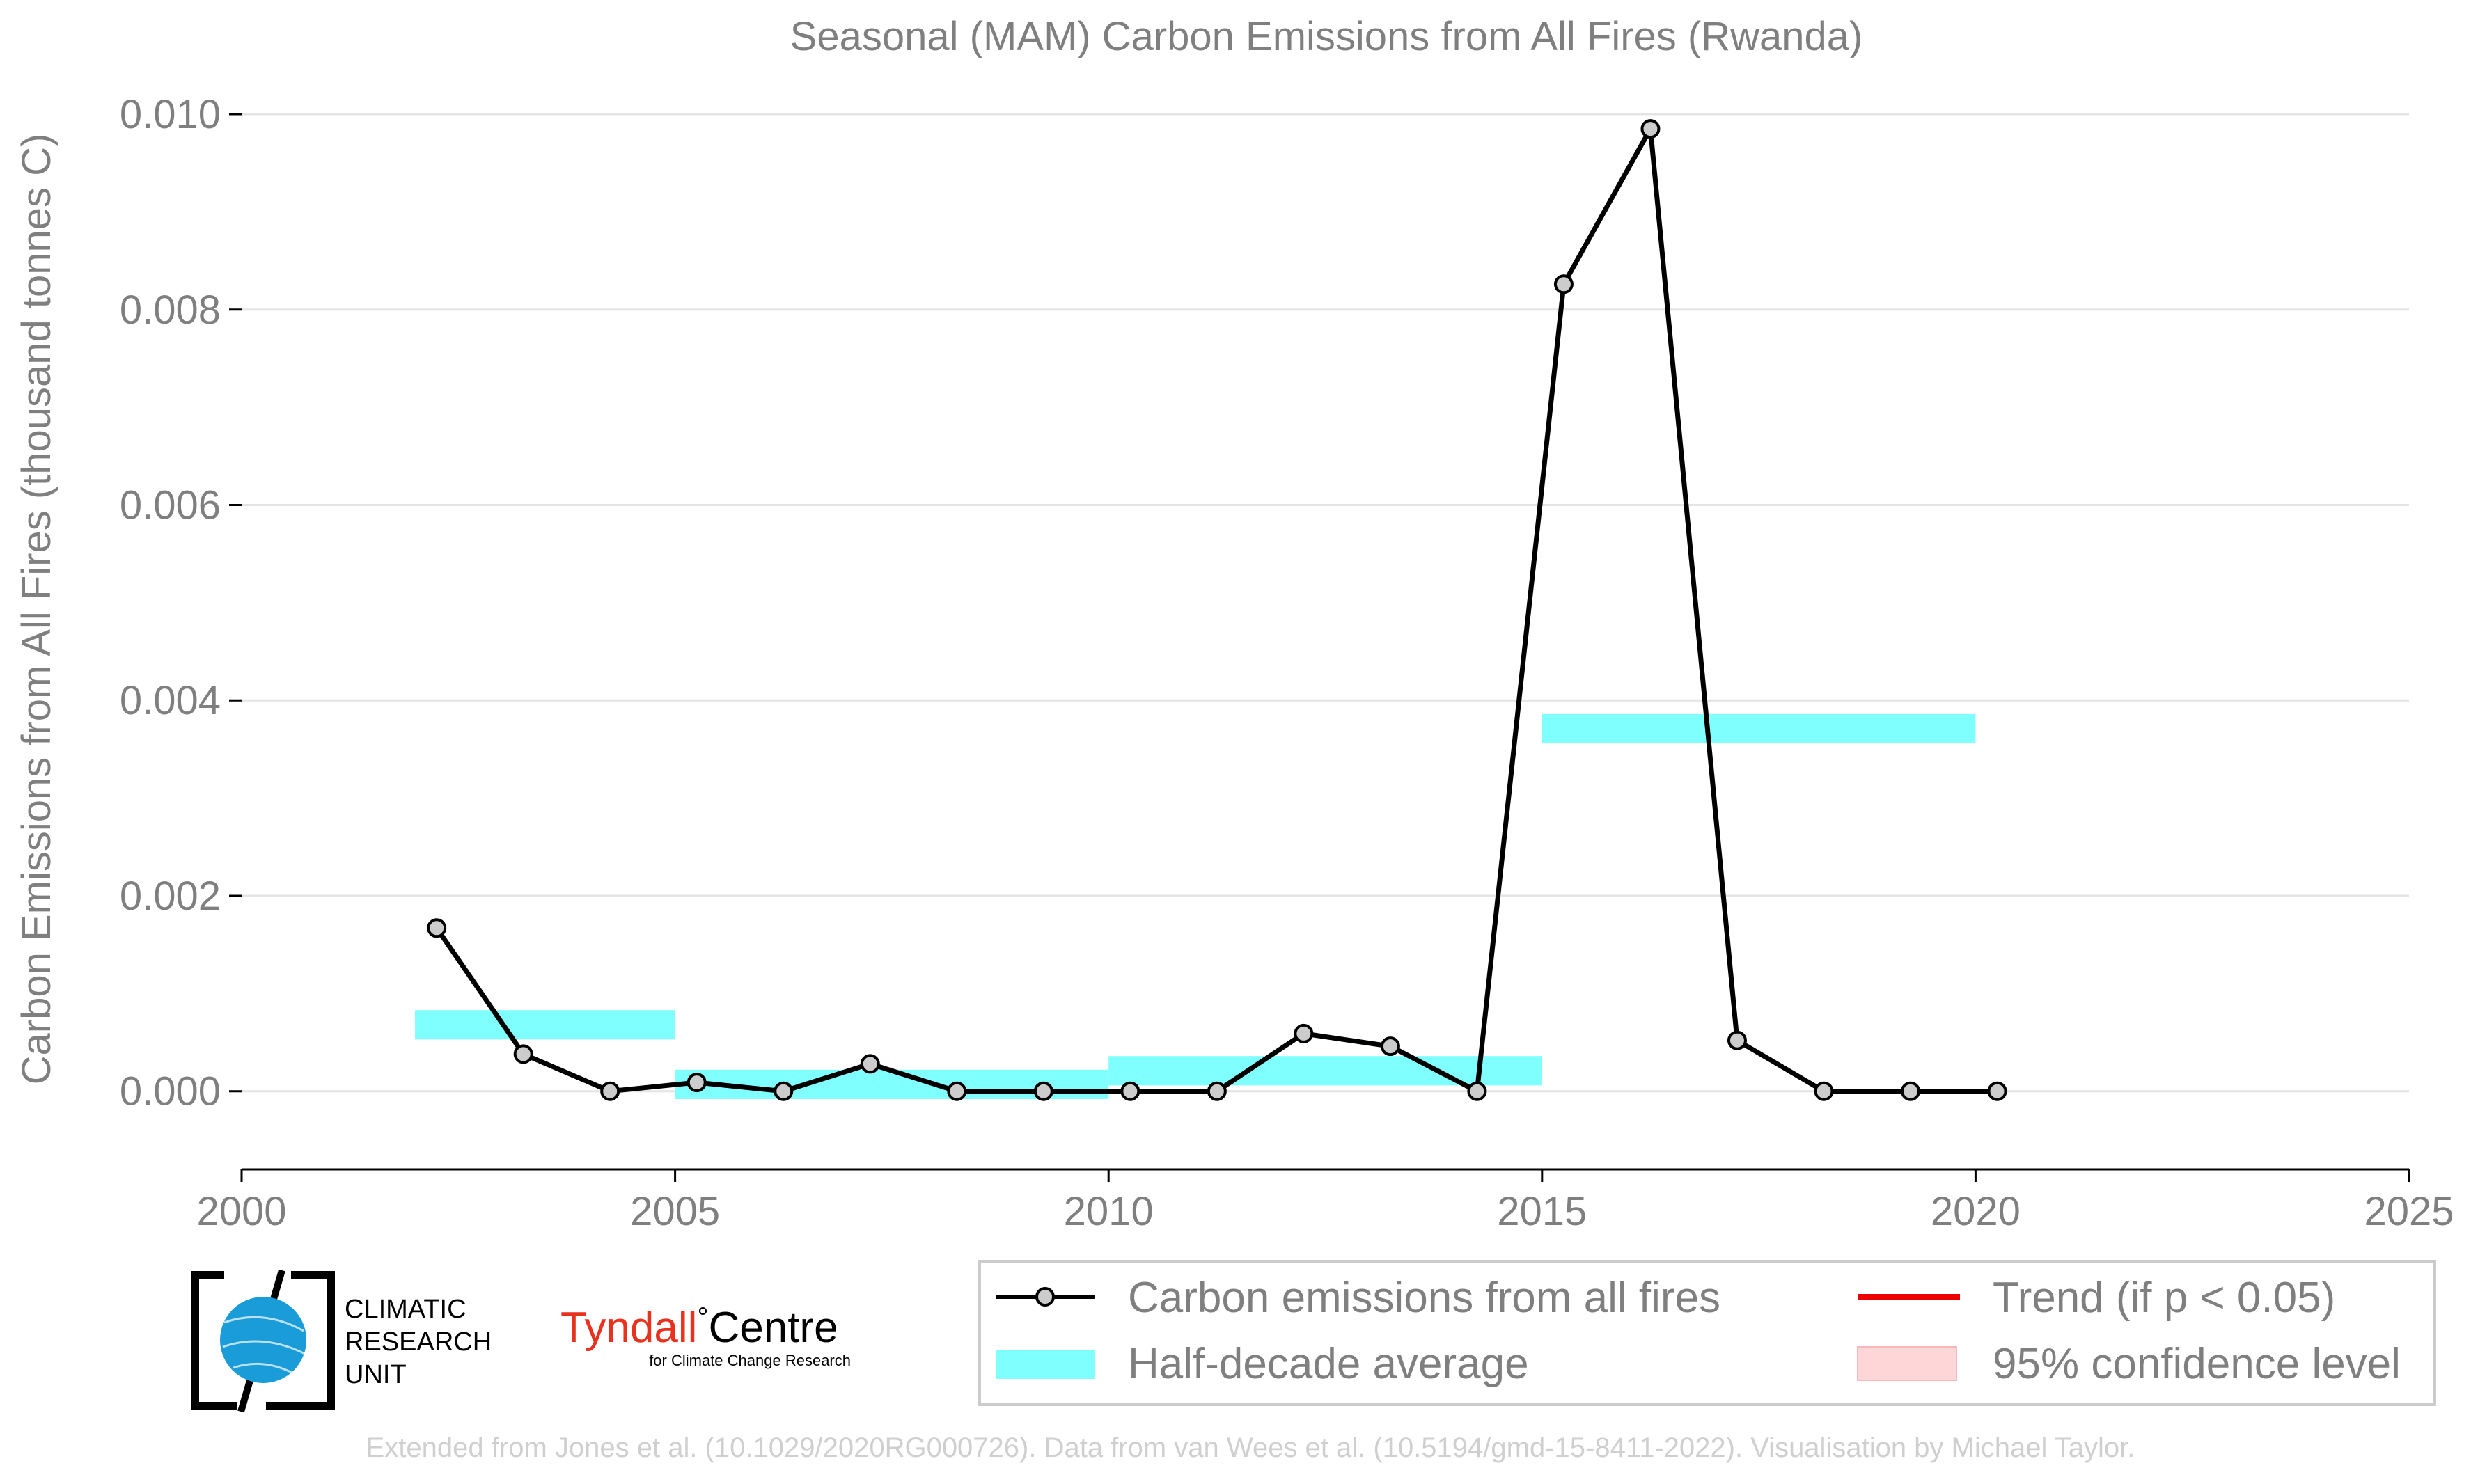  Describe the element at coordinates (750, 1360) in the screenshot. I see `tyndall-subtitle: for Climate Change Research` at that location.